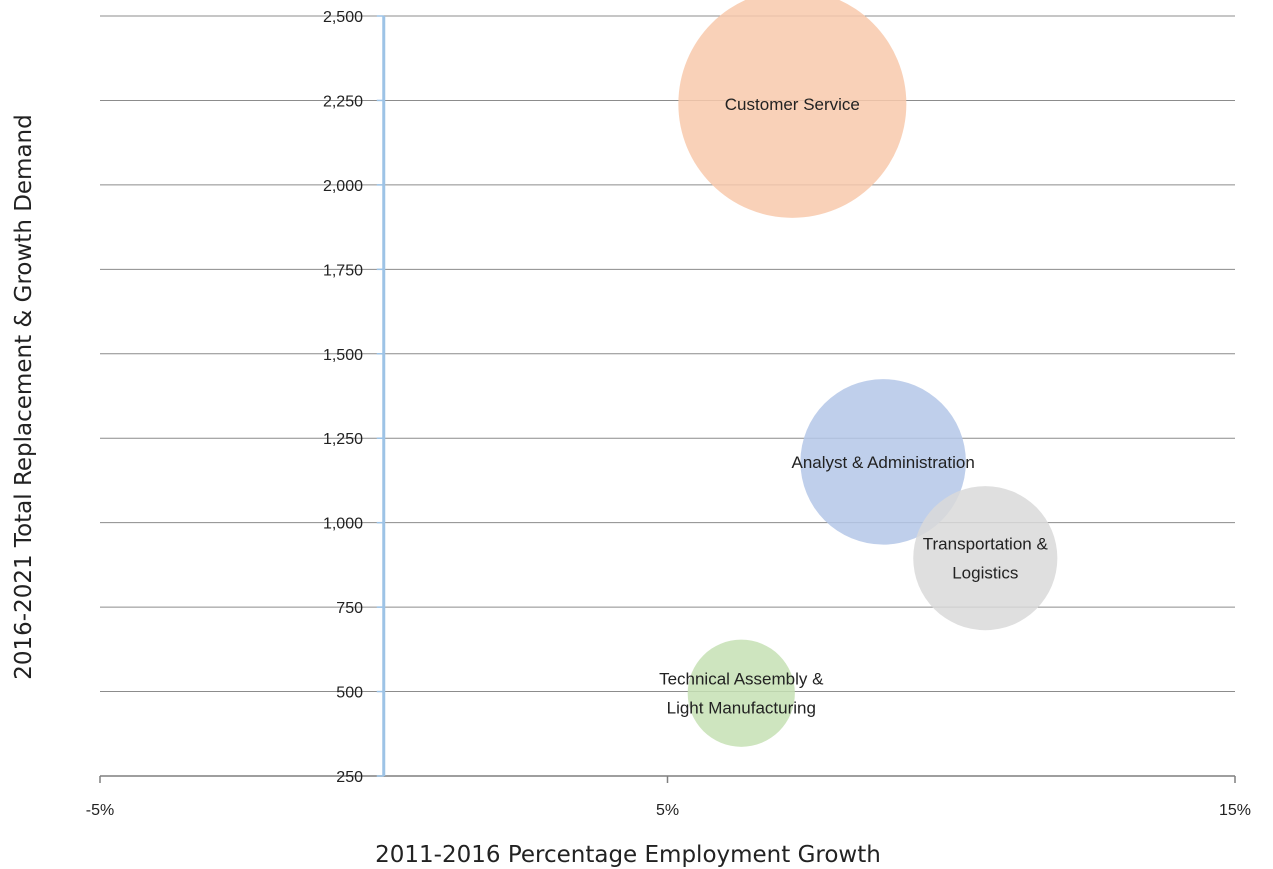 Image resolution: width=1273 pixels, height=869 pixels. What do you see at coordinates (628, 855) in the screenshot?
I see `x-axis-title: 2011-2016 Percentage Employment Growth` at bounding box center [628, 855].